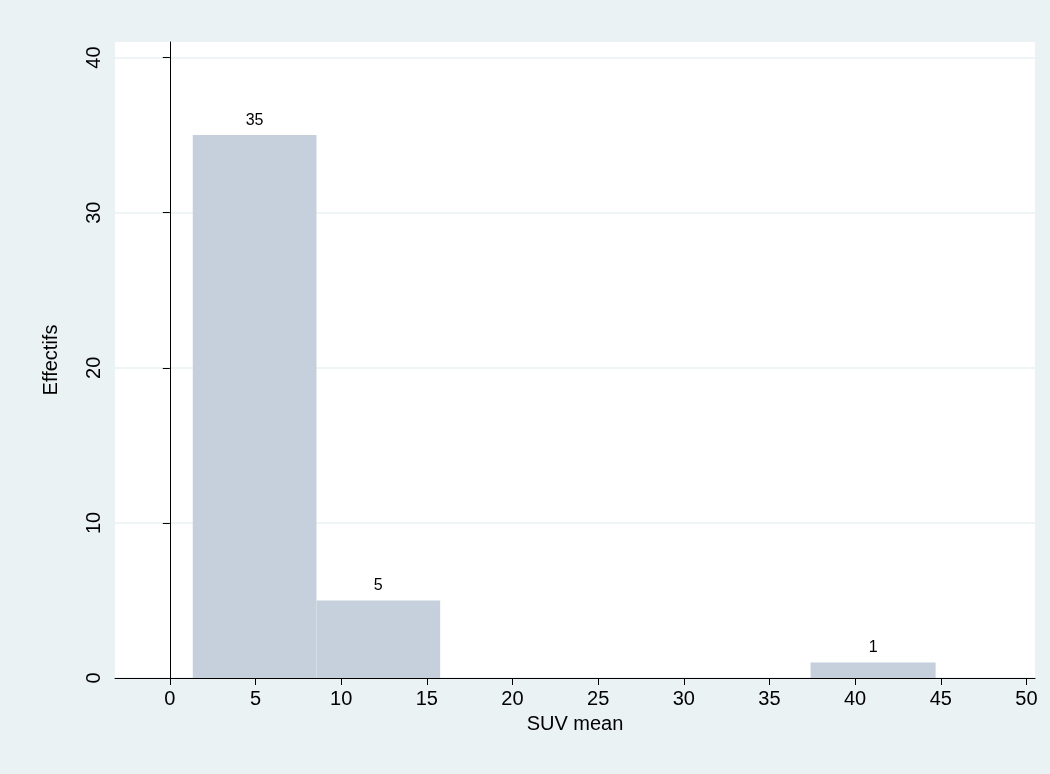 Image resolution: width=1050 pixels, height=774 pixels. Describe the element at coordinates (873, 646) in the screenshot. I see `data-label: 1` at that location.